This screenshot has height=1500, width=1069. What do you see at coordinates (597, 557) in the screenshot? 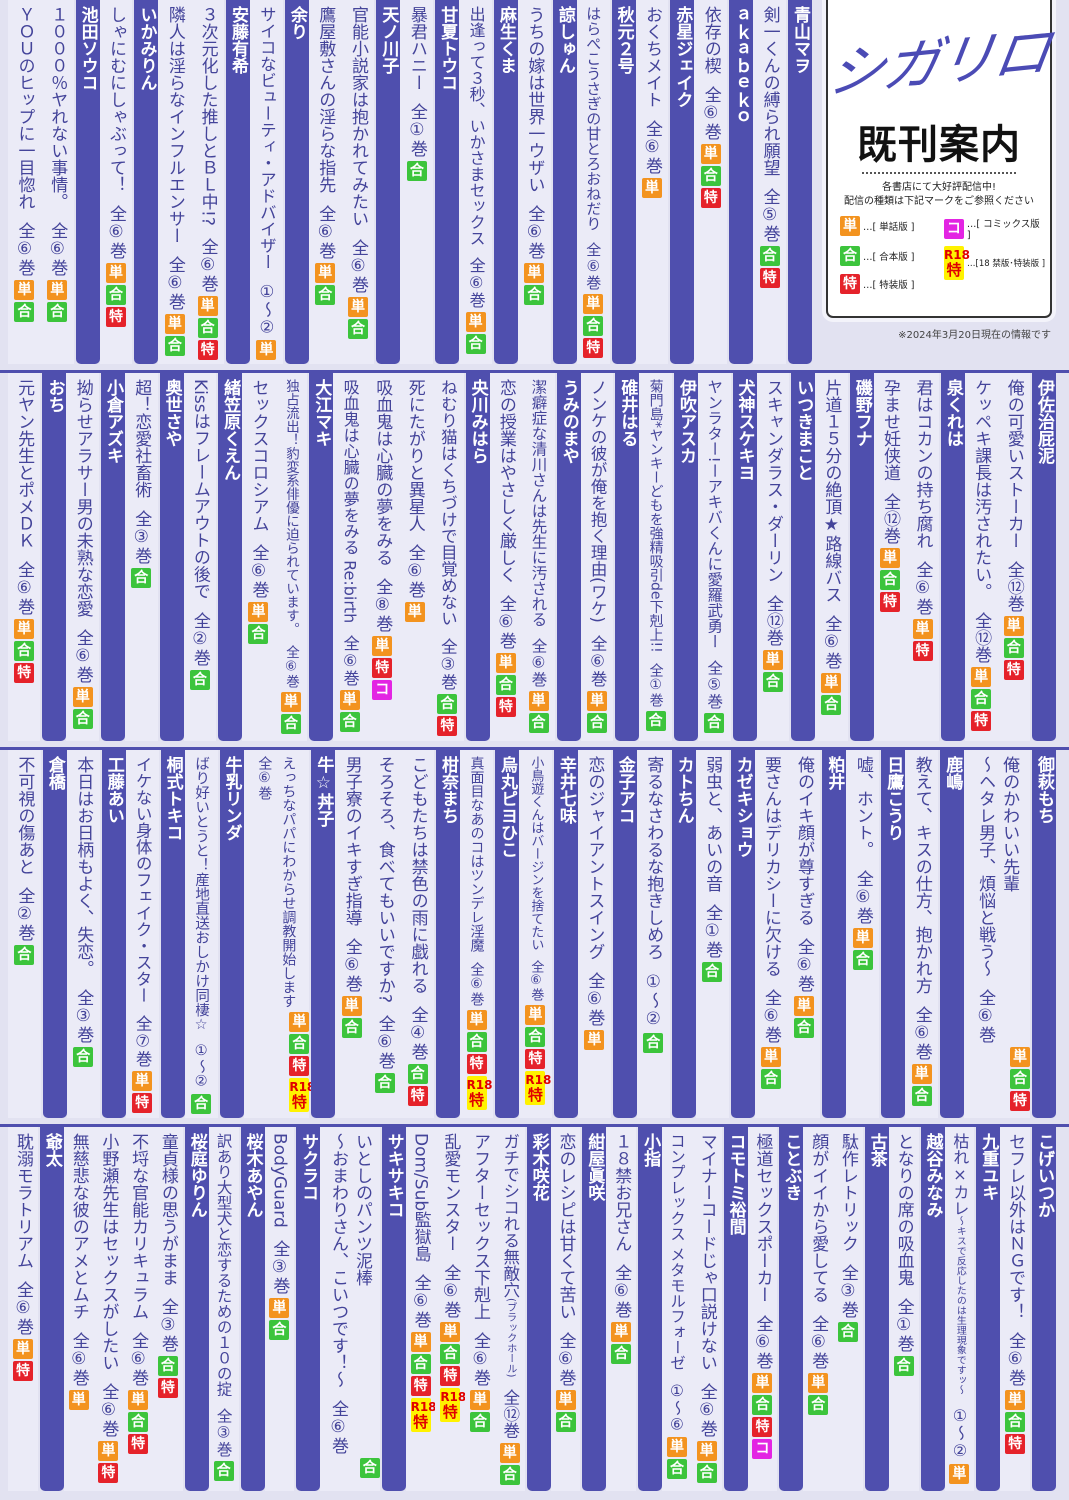
I see `title-entry: ノンケの彼が俺を抱く理由(ワケ) 全⑥巻単合` at bounding box center [597, 557].